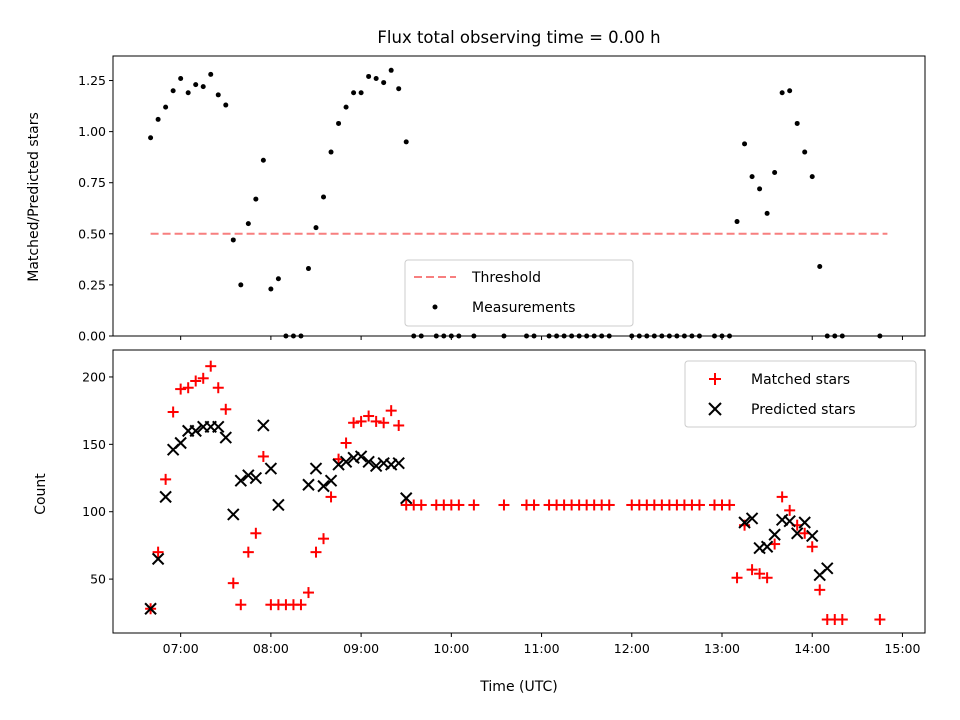 The width and height of the screenshot is (960, 720). What do you see at coordinates (518, 37) in the screenshot?
I see `top-chart-title: Flux total observing time = 0.00 h` at bounding box center [518, 37].